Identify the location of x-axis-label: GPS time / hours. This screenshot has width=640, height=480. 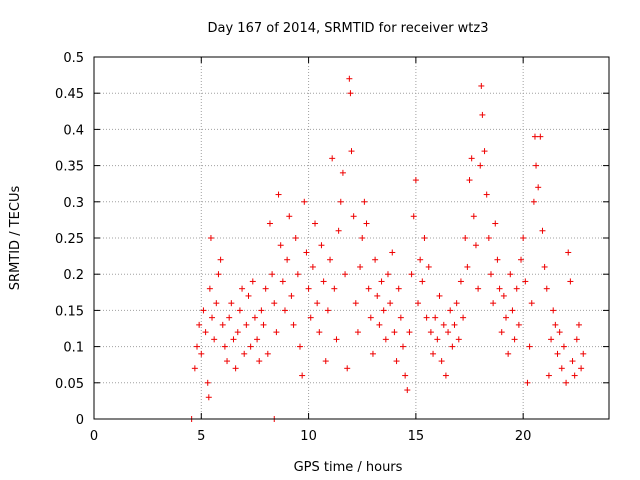
(348, 467).